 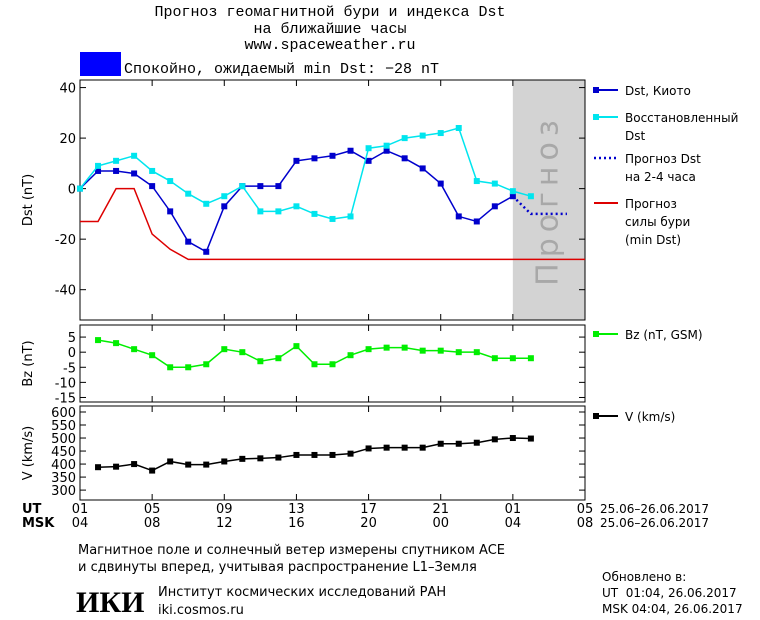 What do you see at coordinates (654, 509) in the screenshot?
I see `x-range: 25.06–26.06.2017` at bounding box center [654, 509].